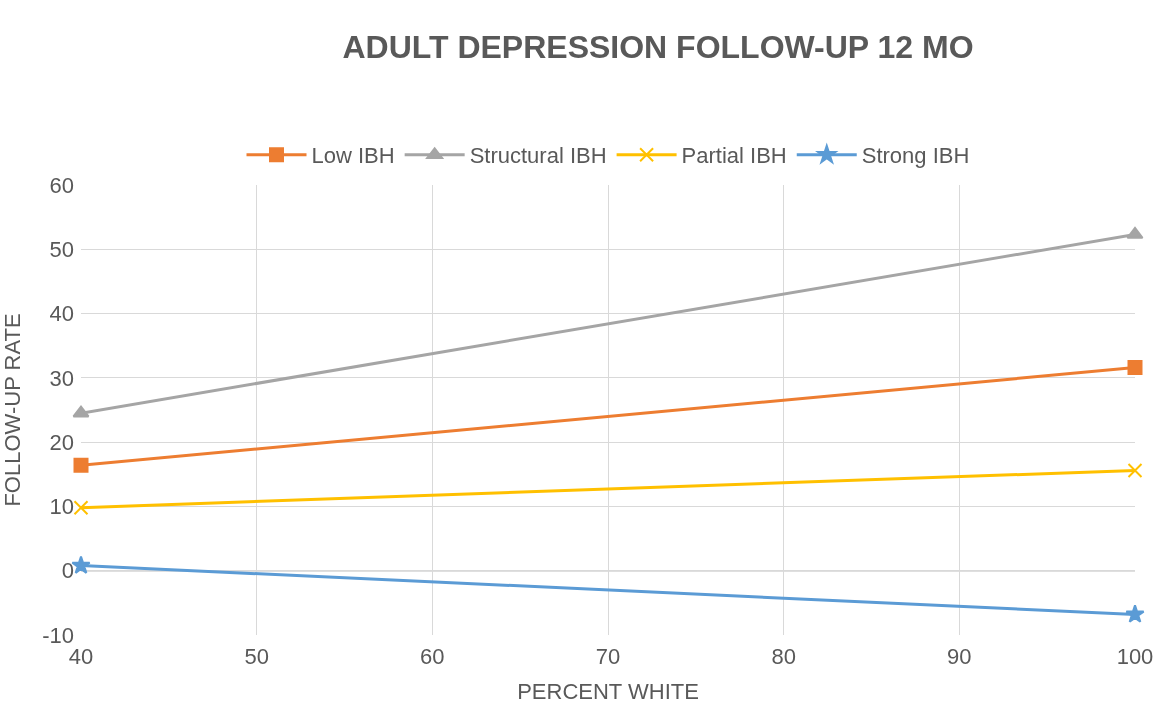  I want to click on x-tick-label: 80, so click(783, 656).